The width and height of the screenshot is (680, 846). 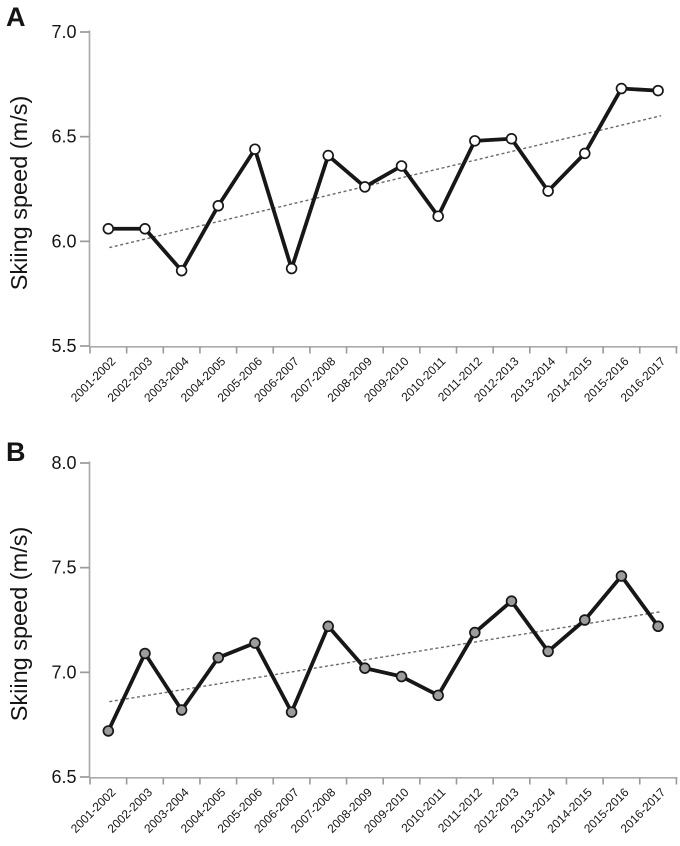 What do you see at coordinates (63, 346) in the screenshot?
I see `y-tick-label-a: 5.5` at bounding box center [63, 346].